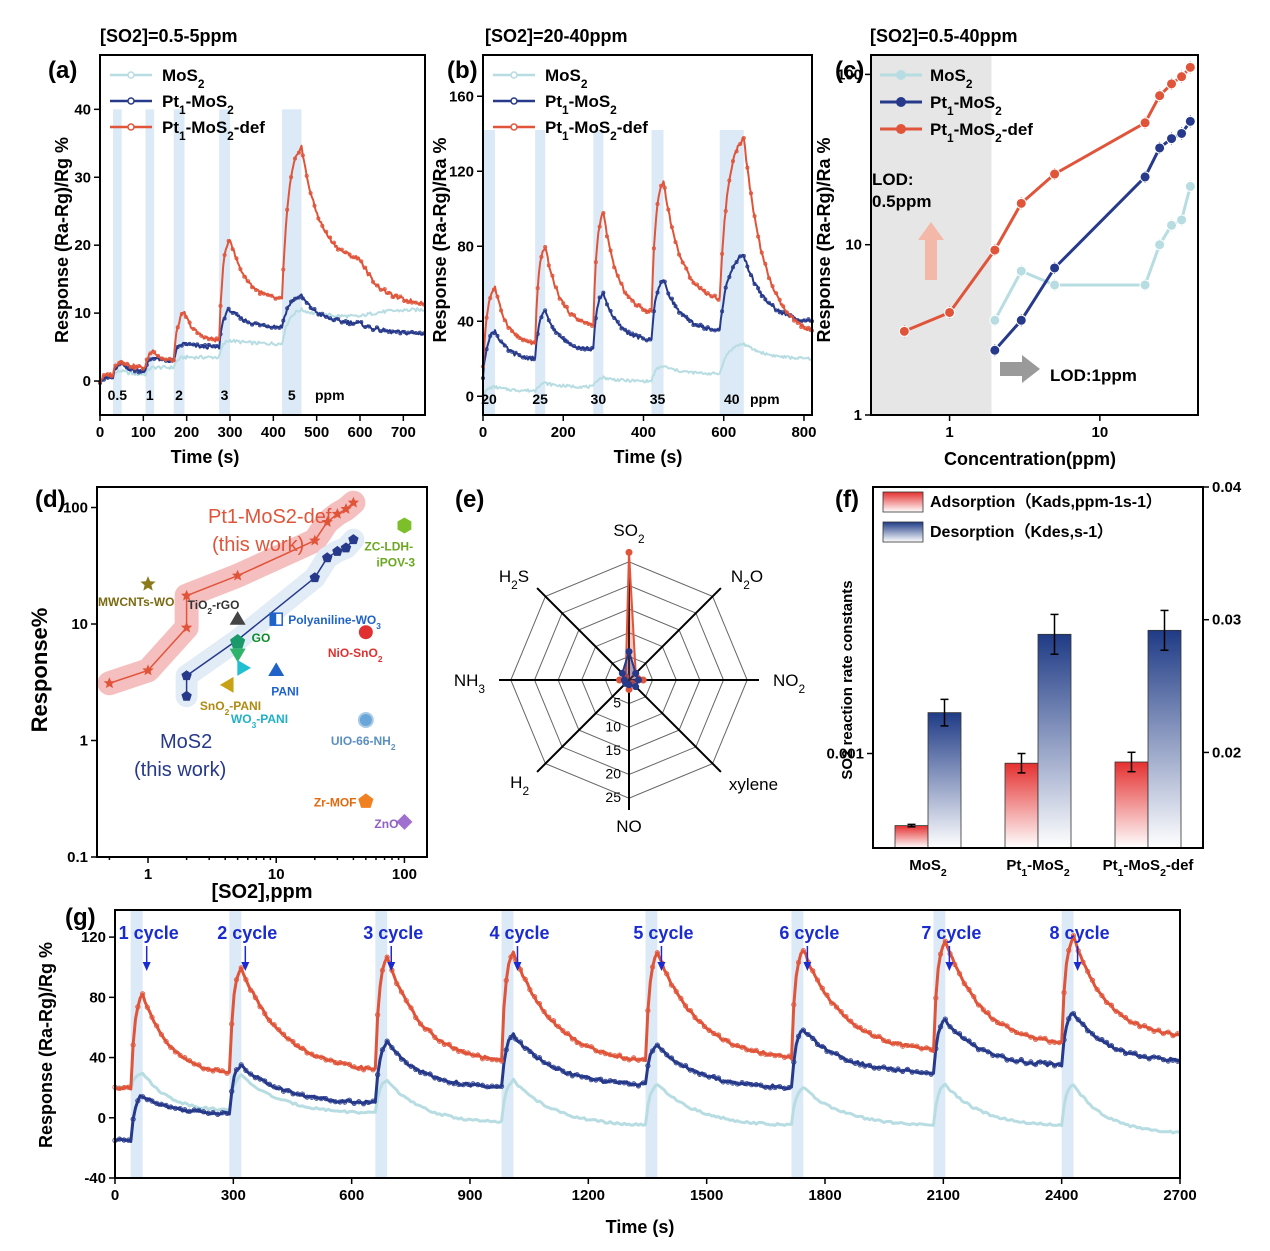 This screenshot has width=1270, height=1251. What do you see at coordinates (285, 691) in the screenshot?
I see `ref-label: PANI` at bounding box center [285, 691].